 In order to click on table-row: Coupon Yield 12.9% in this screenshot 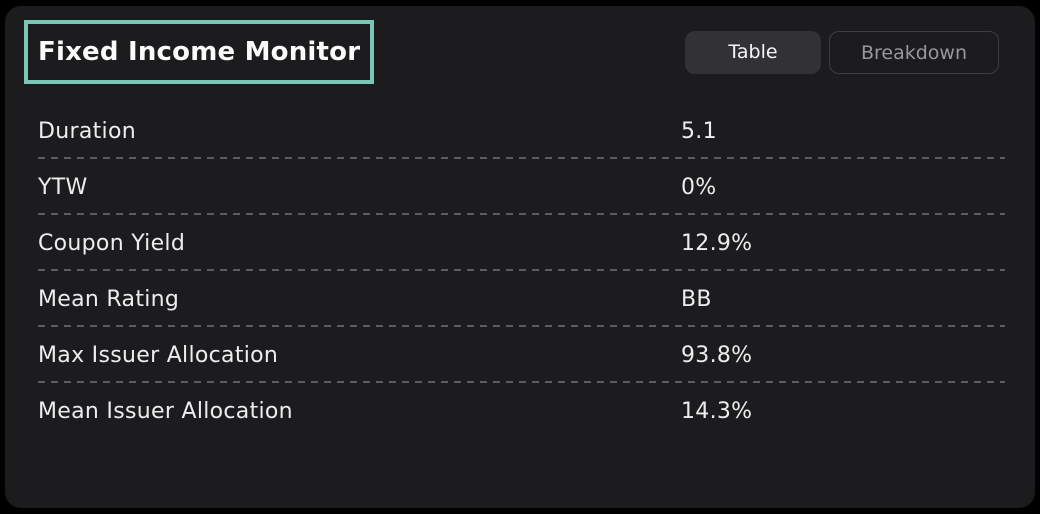, I will do `click(521, 243)`.